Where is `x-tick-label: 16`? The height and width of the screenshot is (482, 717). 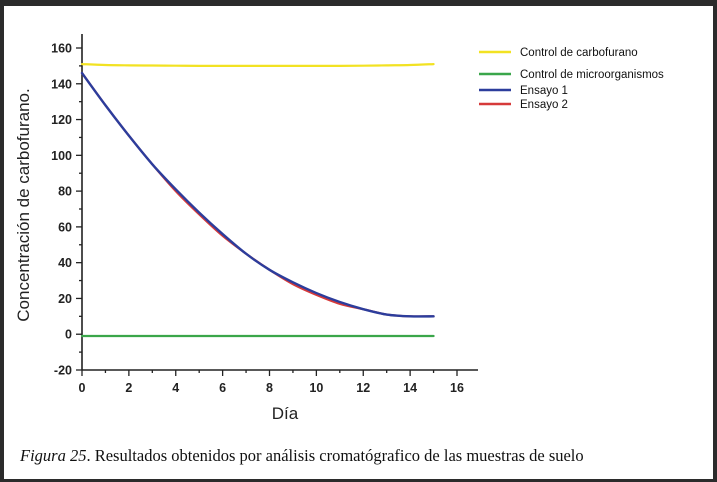
x-tick-label: 16 is located at coordinates (457, 388).